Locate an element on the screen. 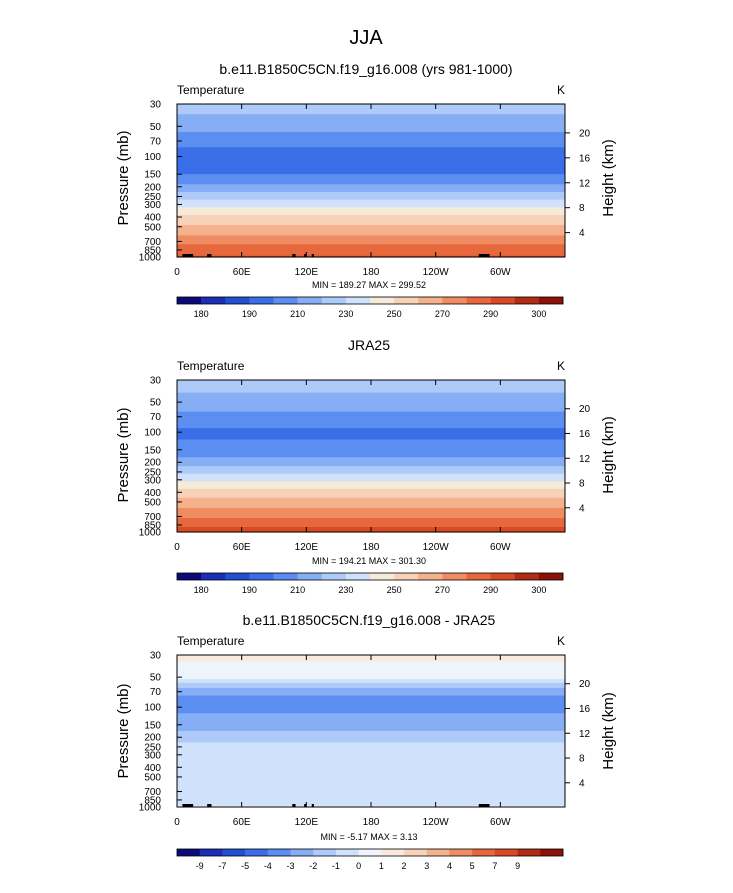 Image resolution: width=733 pixels, height=893 pixels. y-tick-label: 850 is located at coordinates (152, 800).